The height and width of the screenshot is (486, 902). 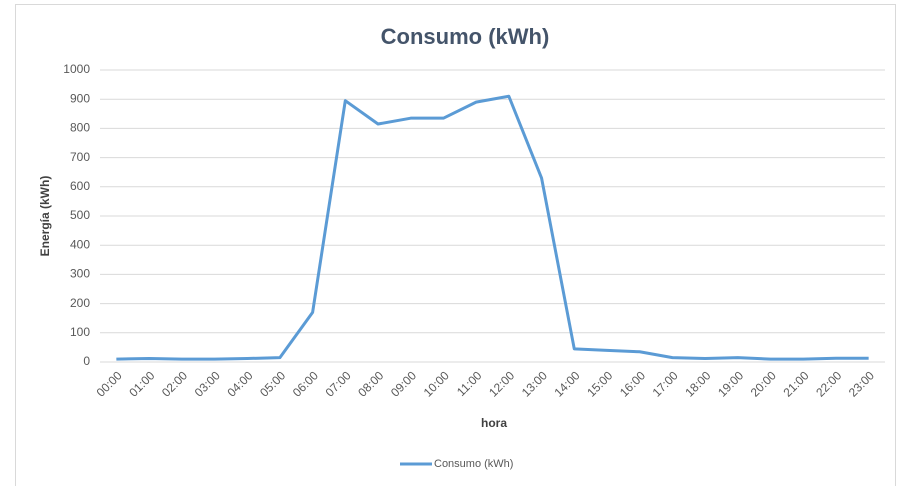 What do you see at coordinates (45, 216) in the screenshot?
I see `y-axis-label: Energía (kWh)` at bounding box center [45, 216].